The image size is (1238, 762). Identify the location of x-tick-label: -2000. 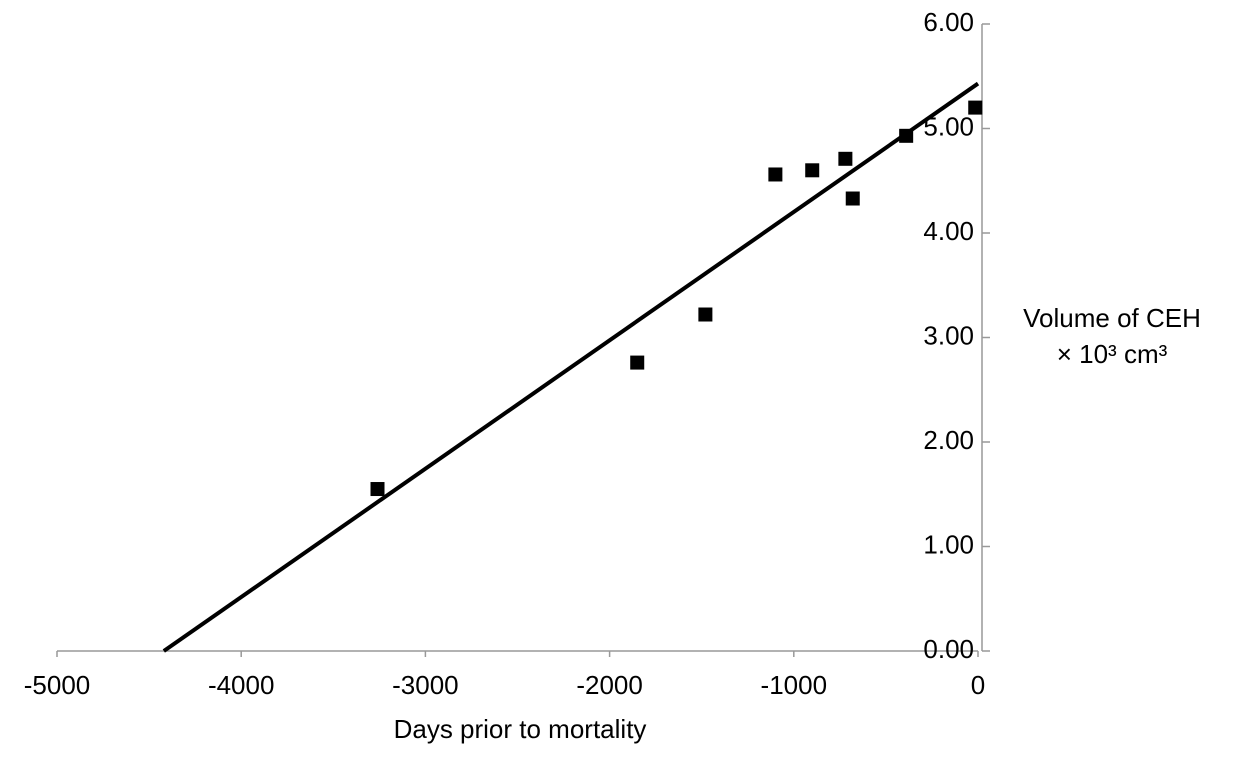
(609, 685).